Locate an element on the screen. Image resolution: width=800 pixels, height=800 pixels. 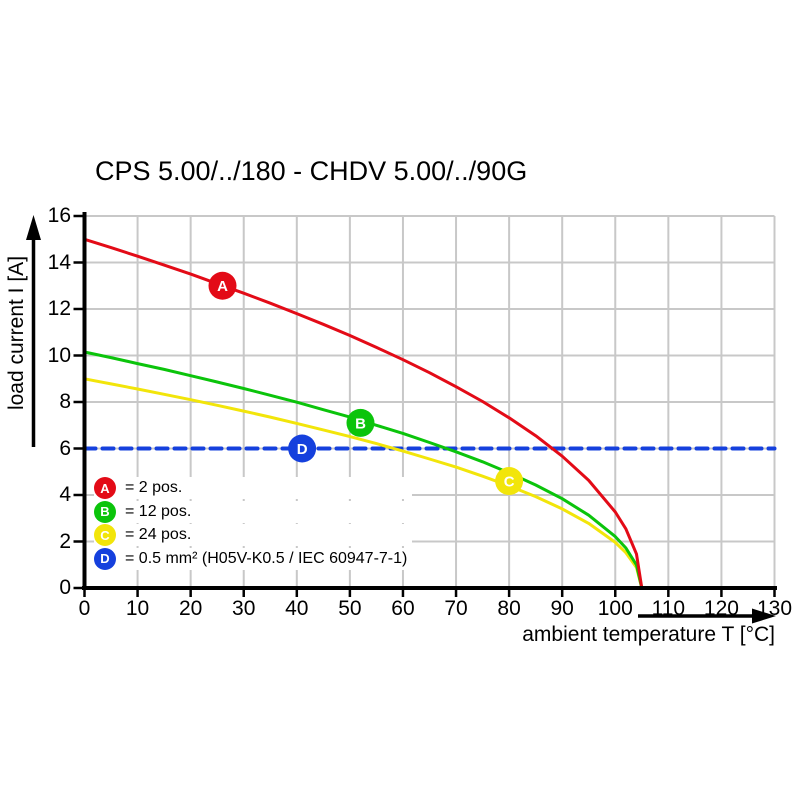
marker-B is located at coordinates (360, 422).